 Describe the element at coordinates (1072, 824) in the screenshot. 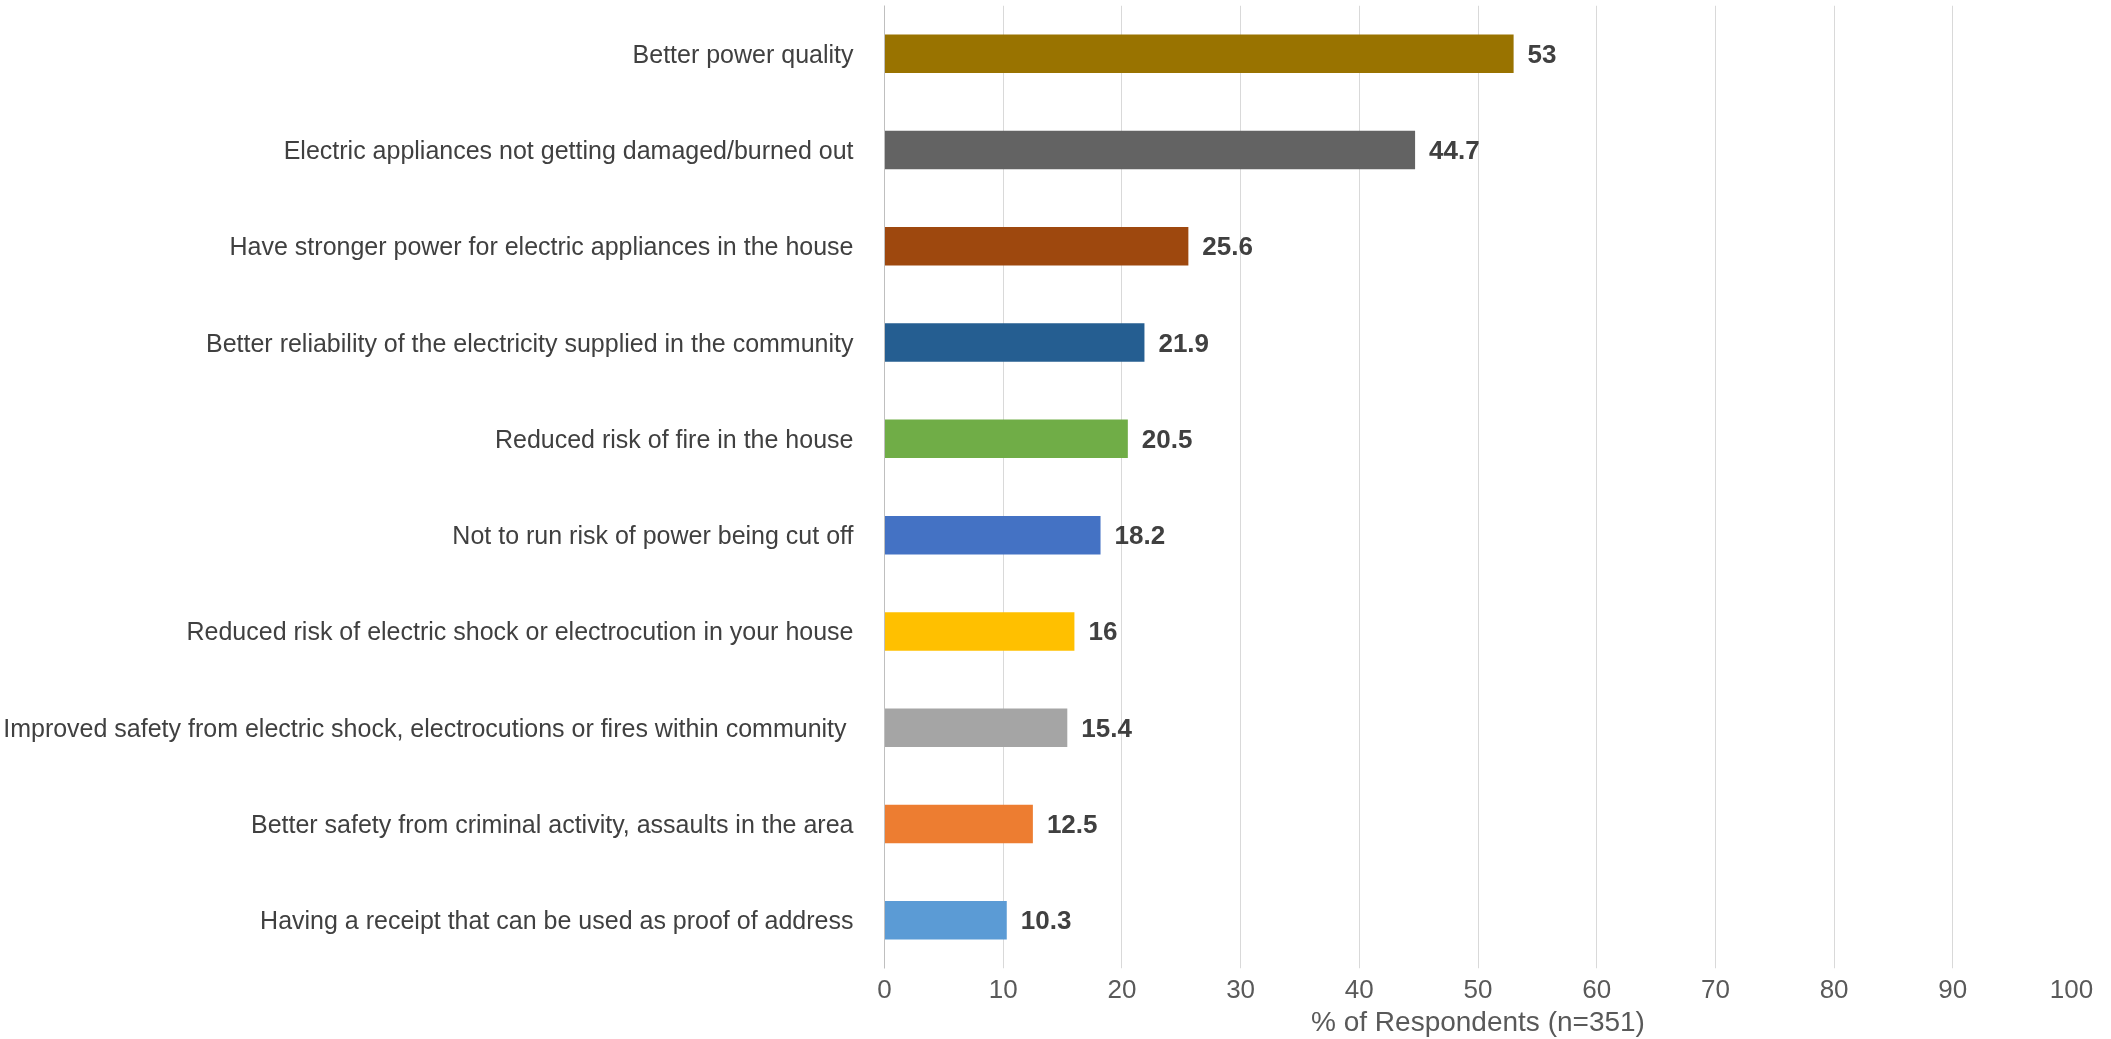

I see `data-label: 12.5` at that location.